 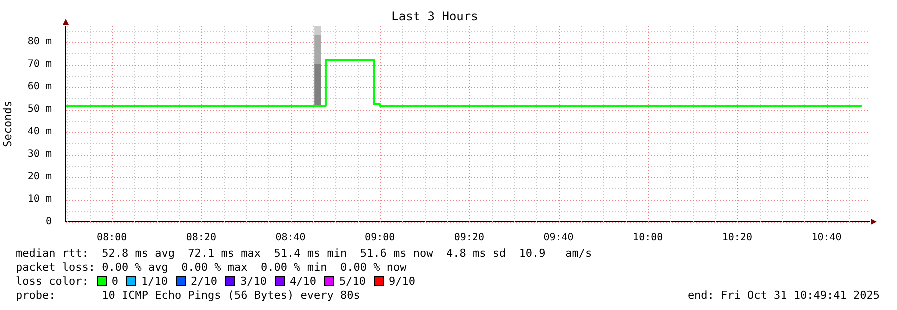 What do you see at coordinates (40, 110) in the screenshot?
I see `y-tick-label: 50 m` at bounding box center [40, 110].